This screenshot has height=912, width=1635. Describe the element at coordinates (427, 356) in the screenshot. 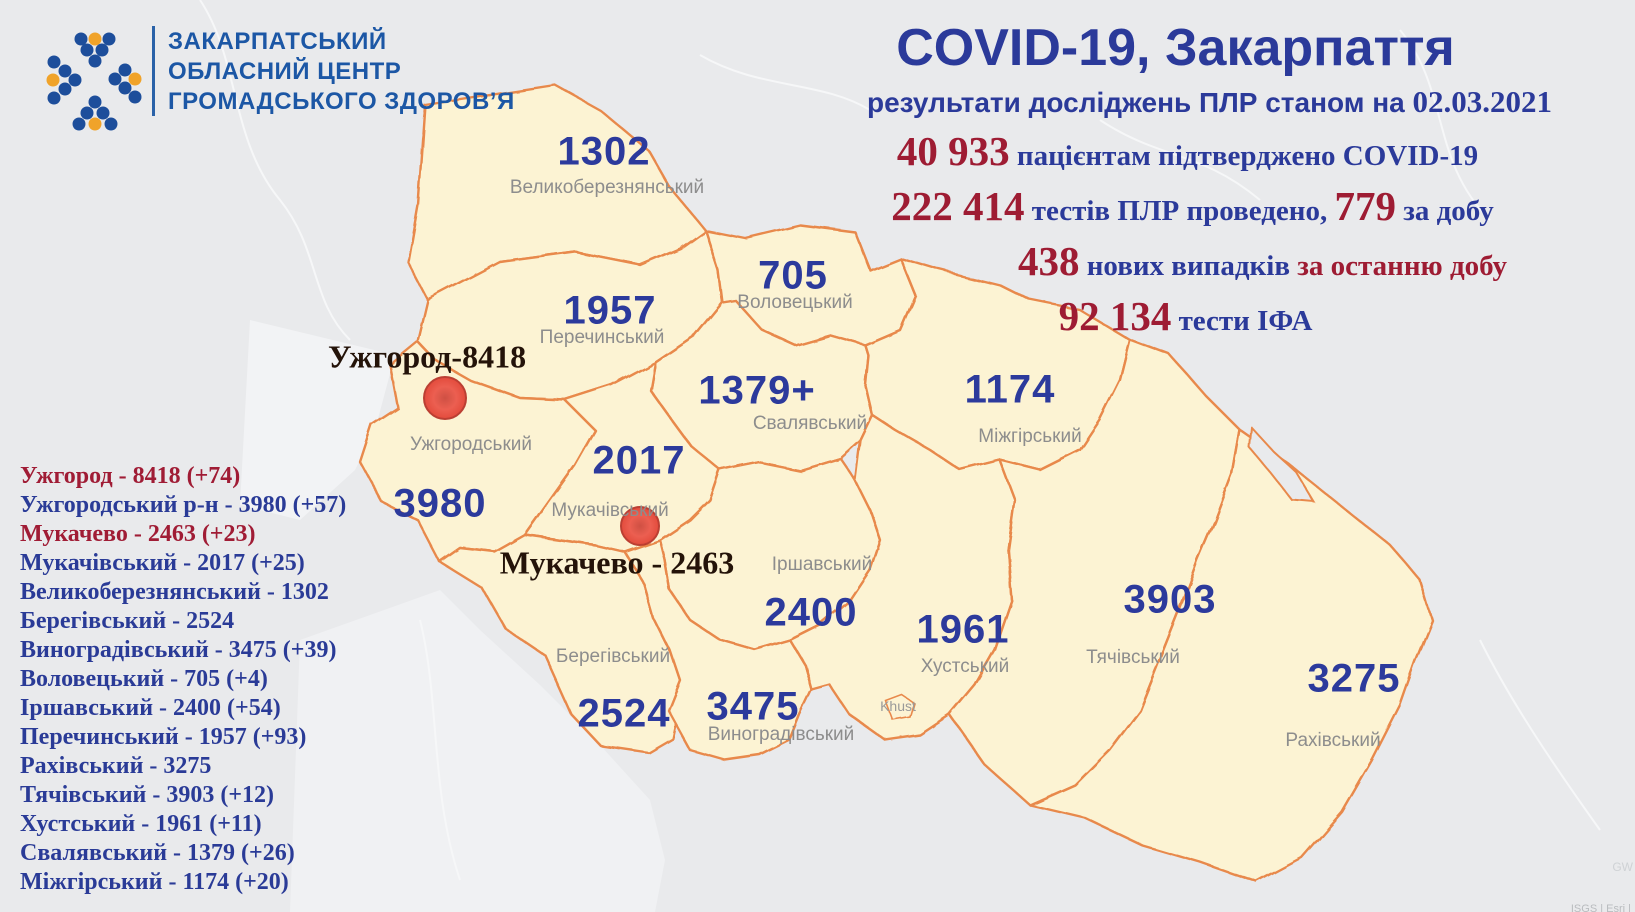

I see `city-case-label: Ужгород-8418` at that location.